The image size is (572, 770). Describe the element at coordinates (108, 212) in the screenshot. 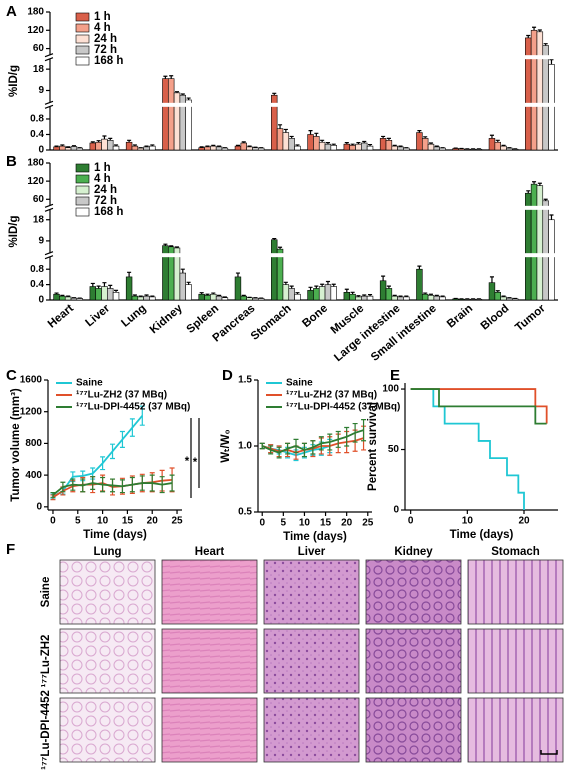

I see `legend-label: 168 h` at that location.